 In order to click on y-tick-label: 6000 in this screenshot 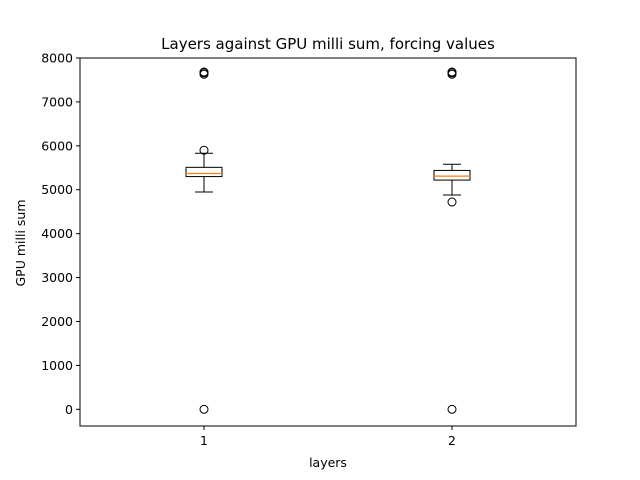, I will do `click(57, 145)`.